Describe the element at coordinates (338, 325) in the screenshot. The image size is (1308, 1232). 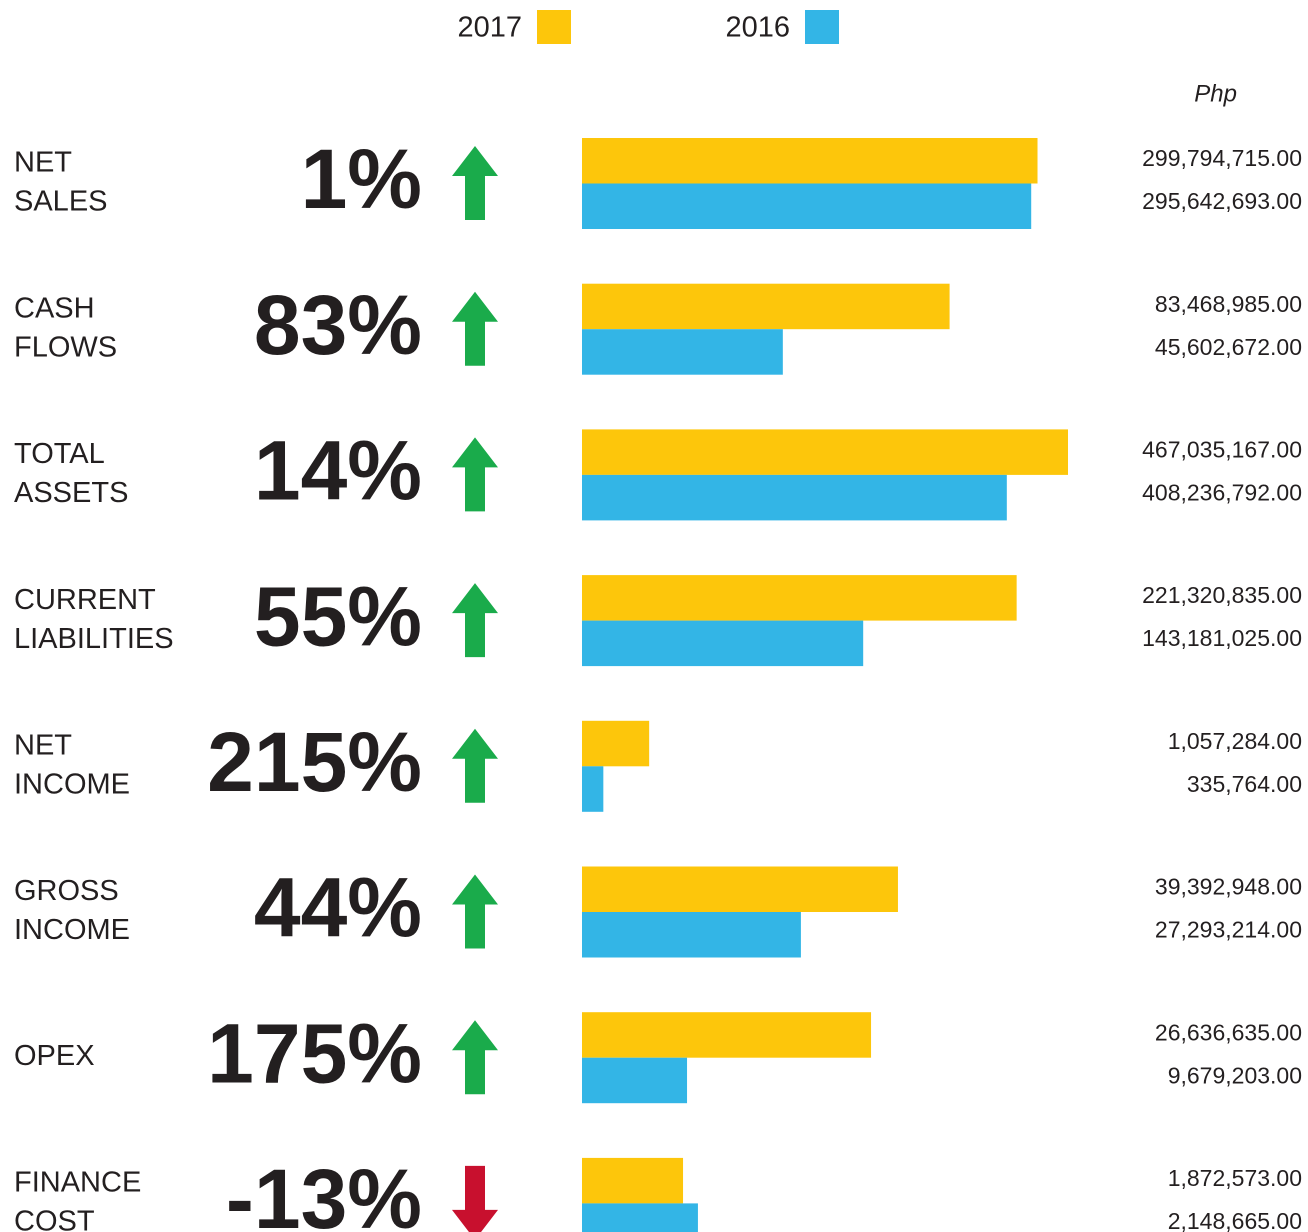
I see `change-percent: 83%` at that location.